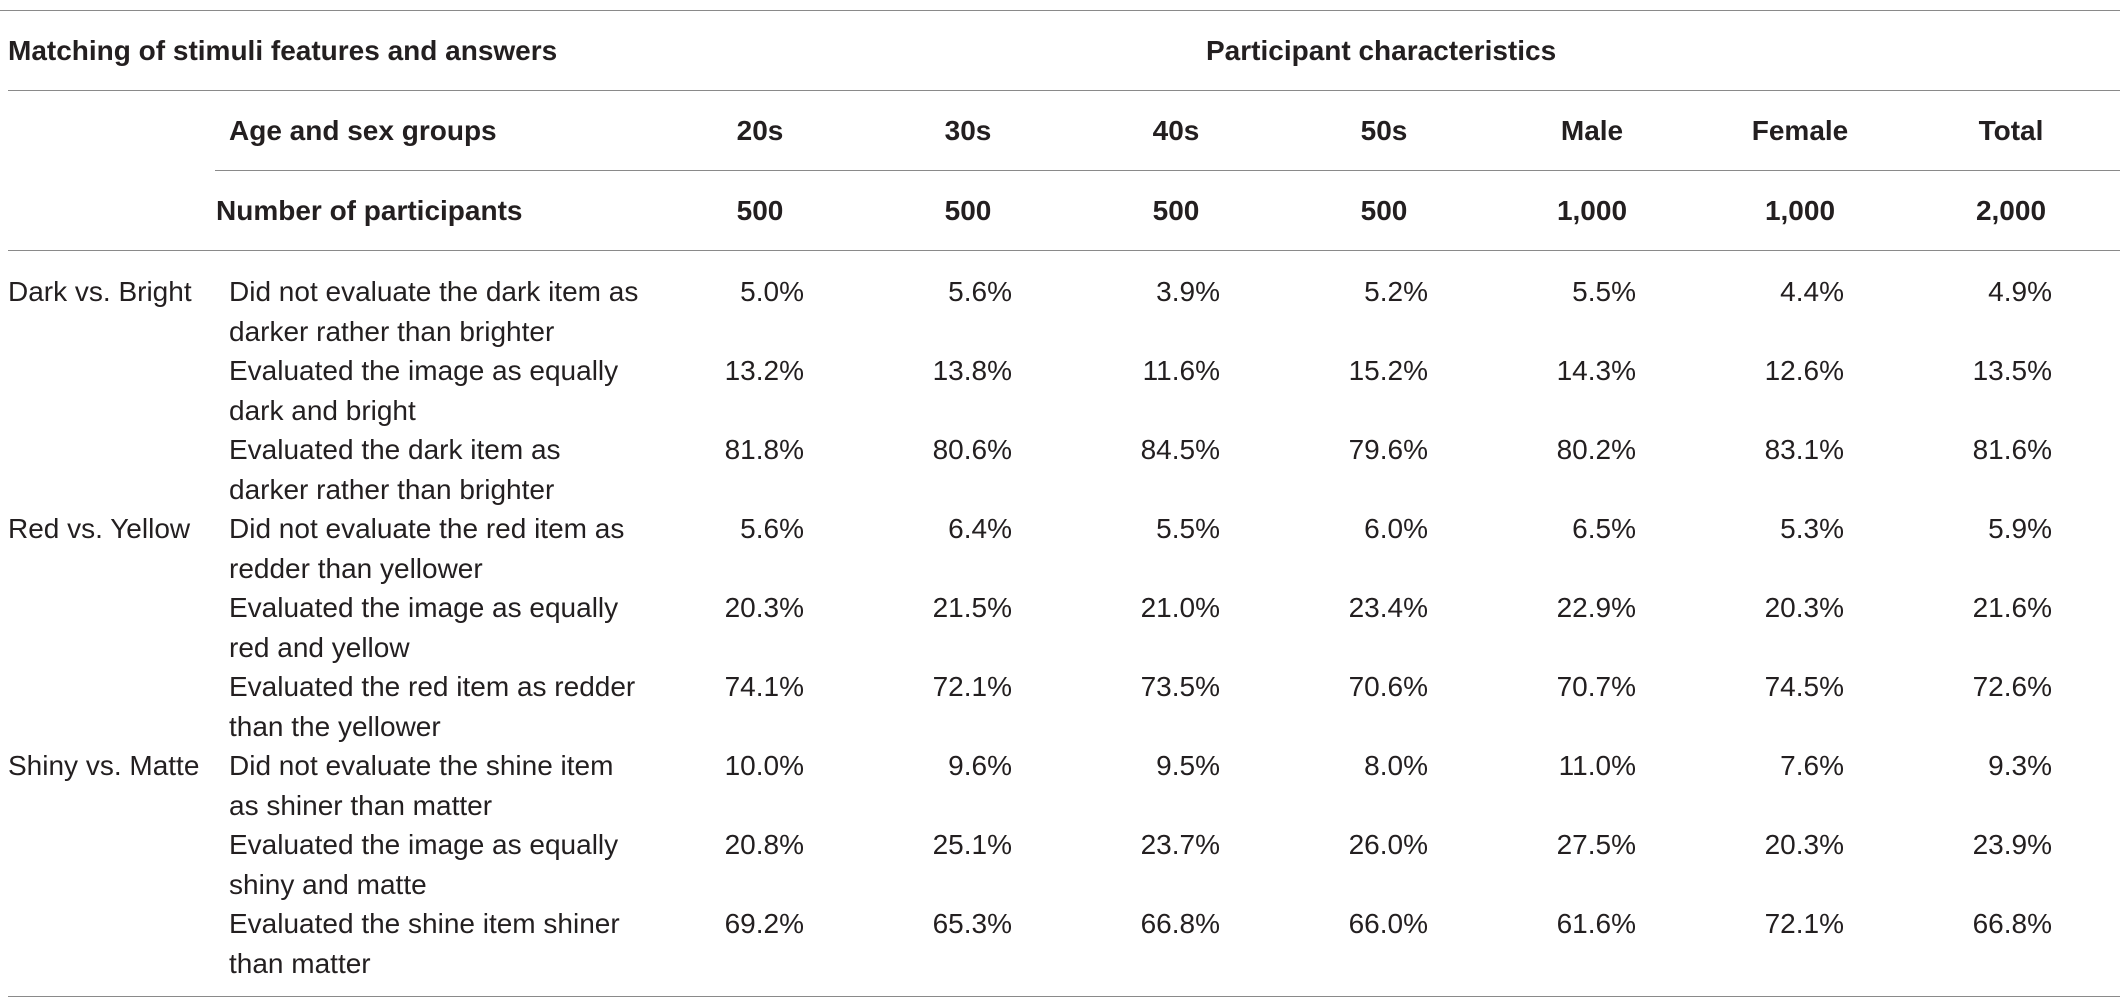  I want to click on cell-female: 4.4%, so click(1812, 291).